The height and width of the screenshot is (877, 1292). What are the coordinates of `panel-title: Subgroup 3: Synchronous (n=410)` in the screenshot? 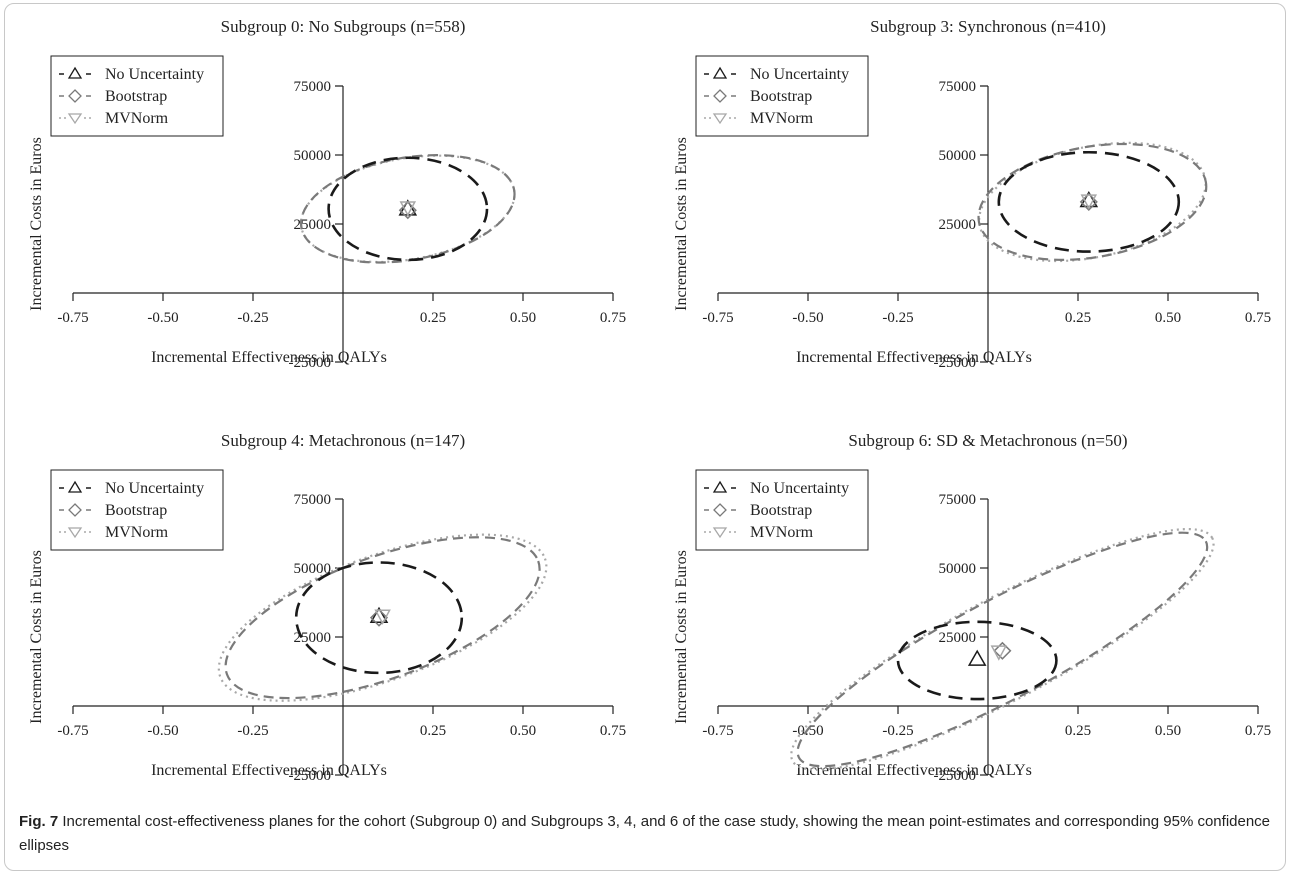 It's located at (988, 26).